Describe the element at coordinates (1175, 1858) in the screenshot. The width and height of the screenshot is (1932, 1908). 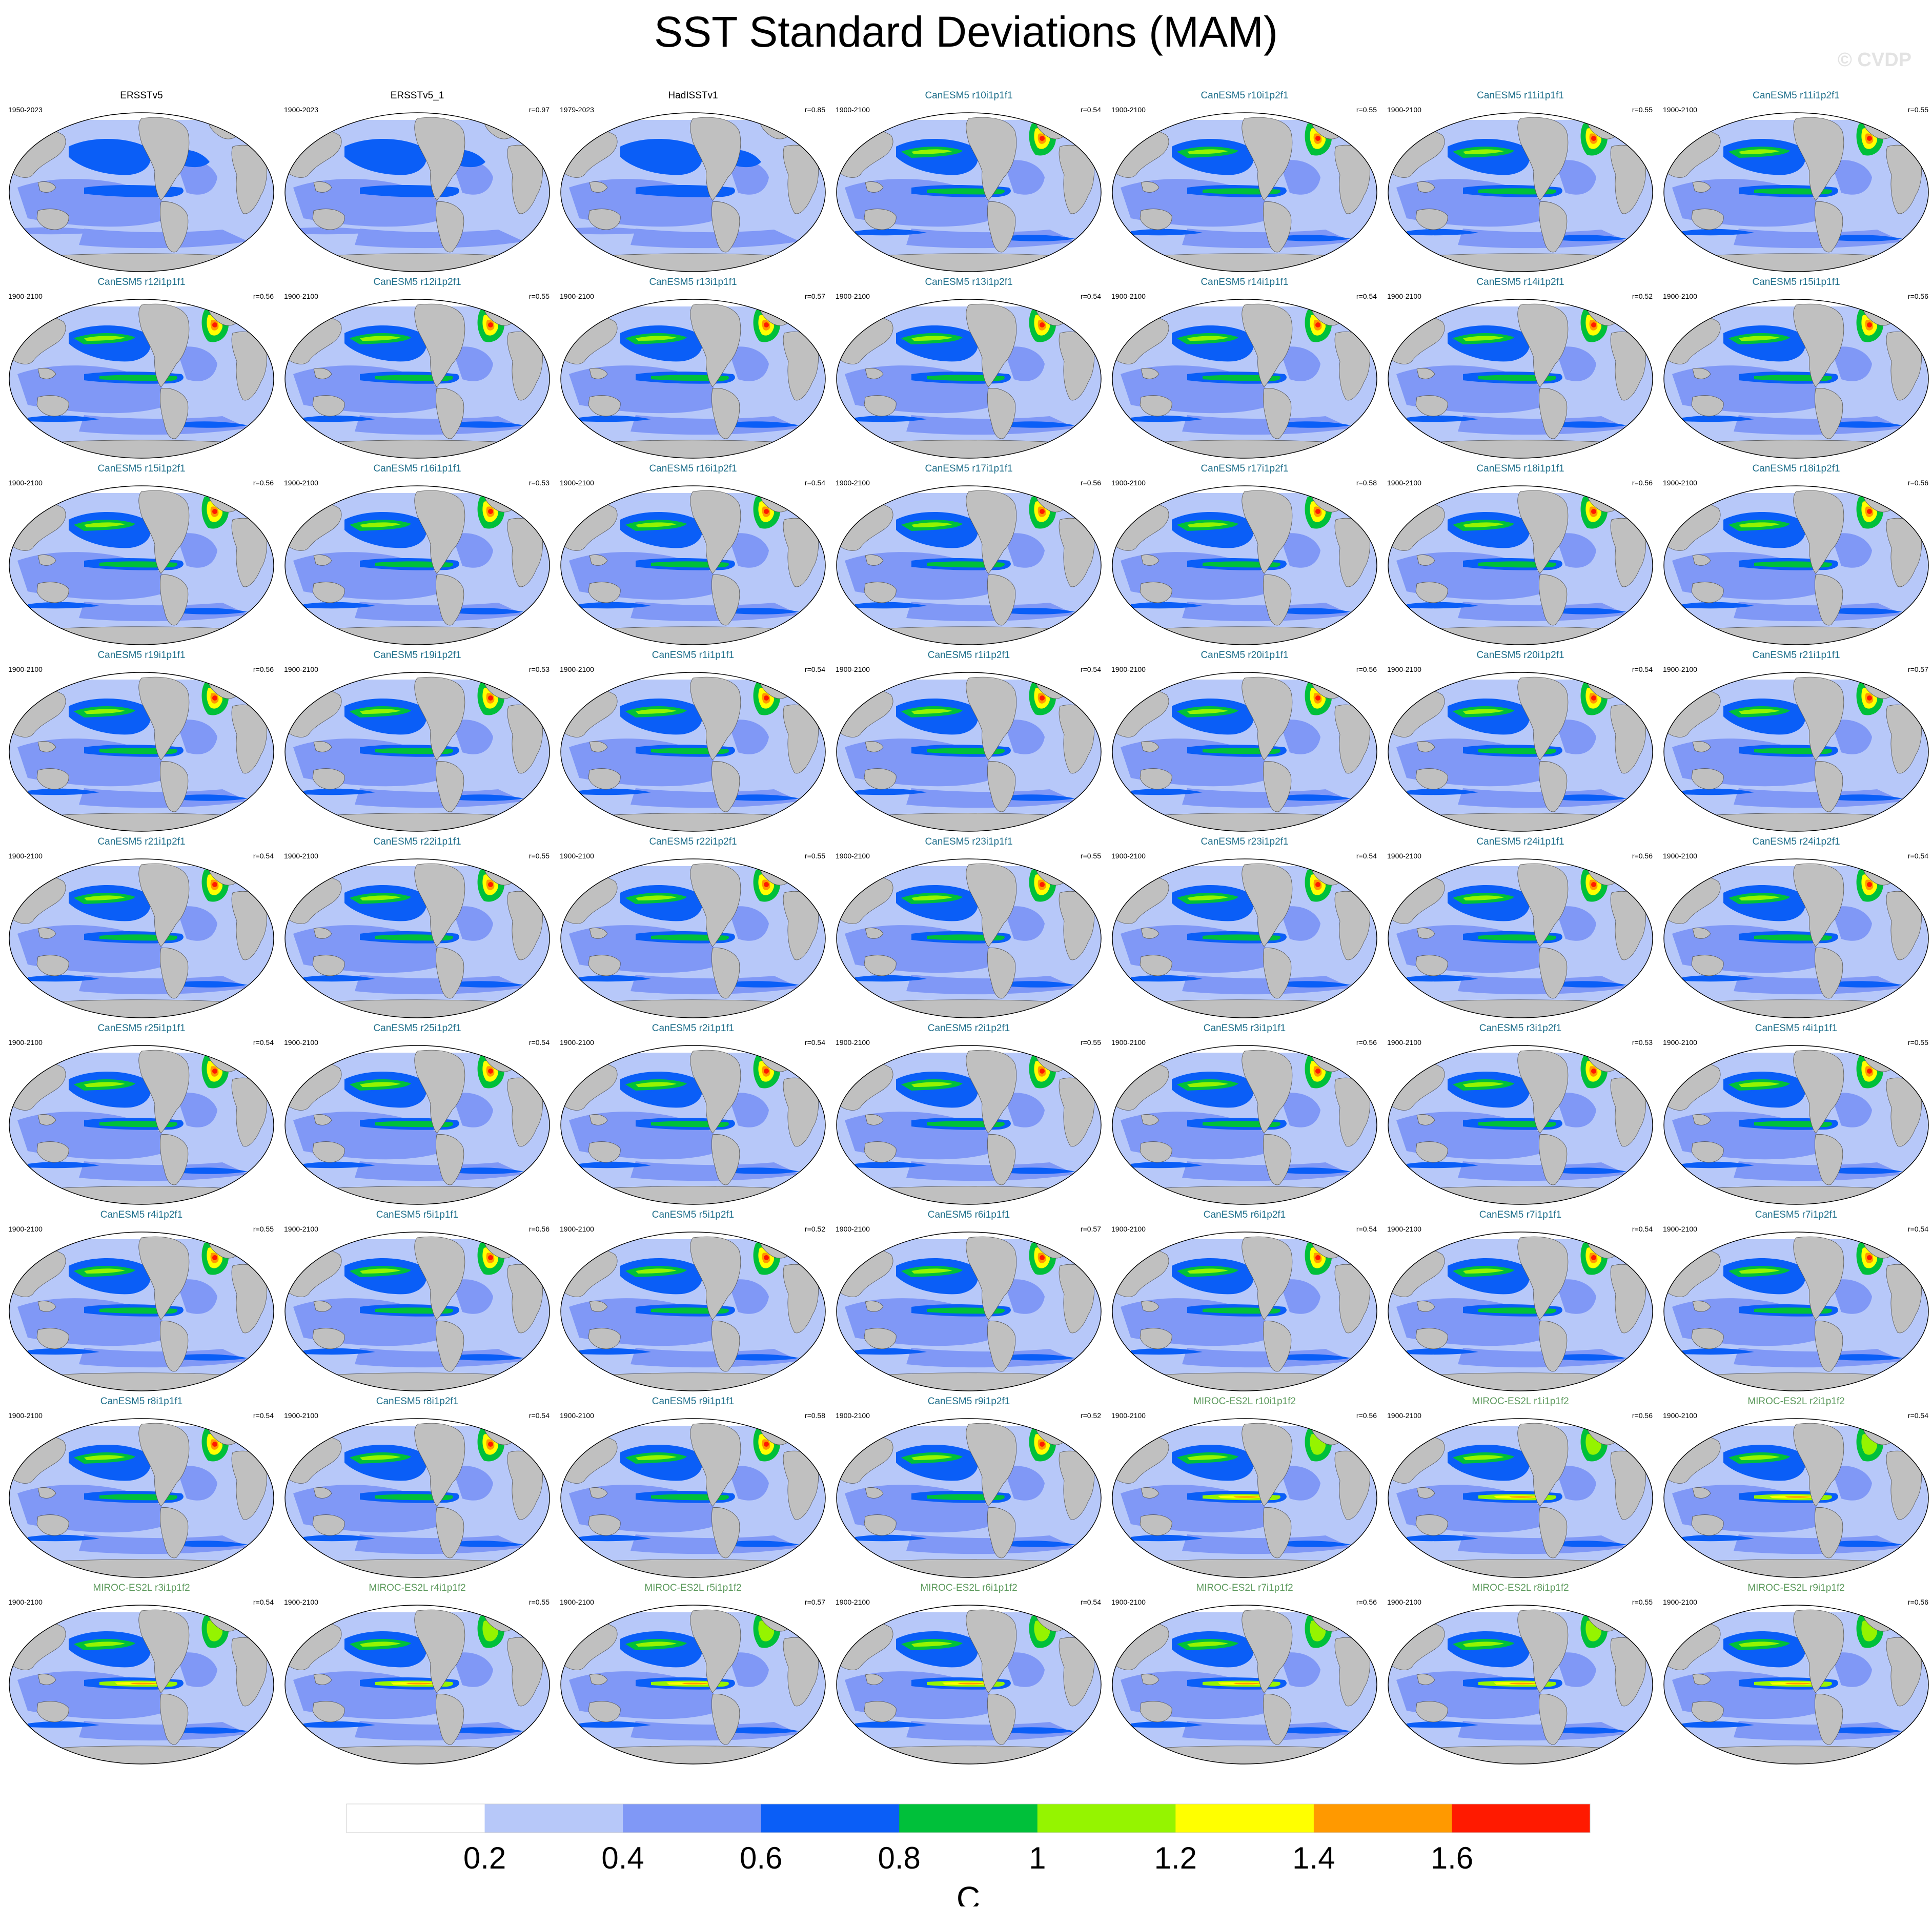
I see `colorbar-tick-label: 1.2` at that location.